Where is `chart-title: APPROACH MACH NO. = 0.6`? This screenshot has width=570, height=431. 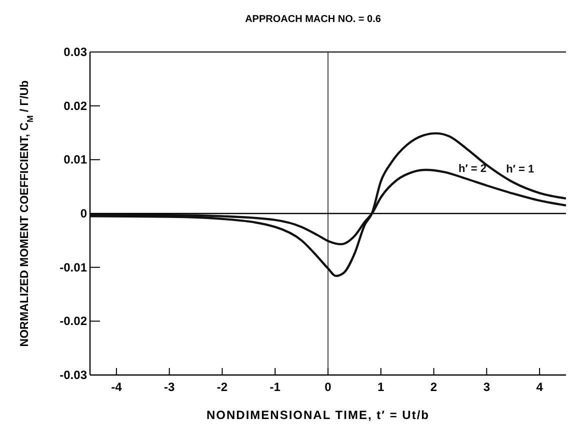
chart-title: APPROACH MACH NO. = 0.6 is located at coordinates (313, 19).